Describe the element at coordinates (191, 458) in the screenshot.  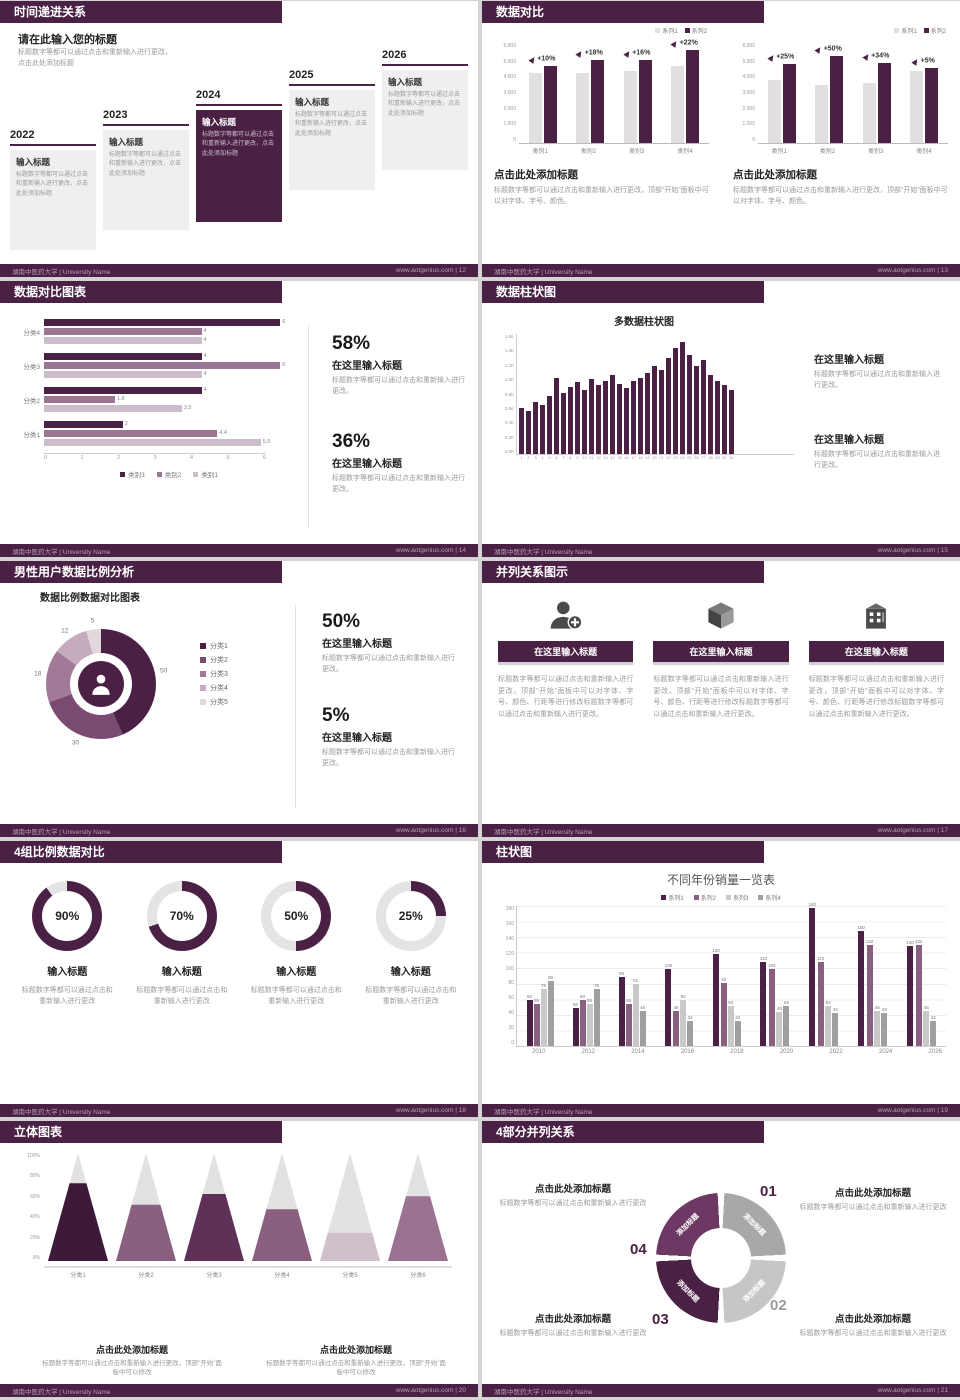
I see `x-tick: 4` at that location.